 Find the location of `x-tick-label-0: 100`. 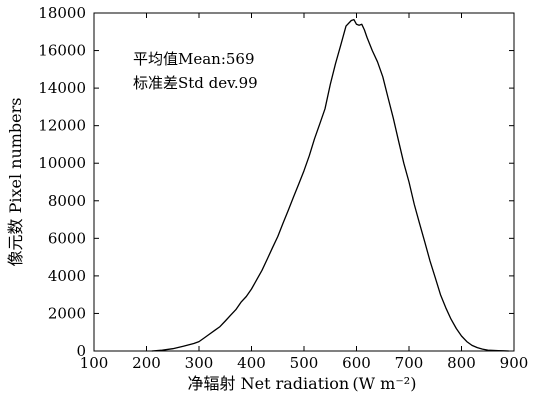

x-tick-label-0: 100 is located at coordinates (94, 363).